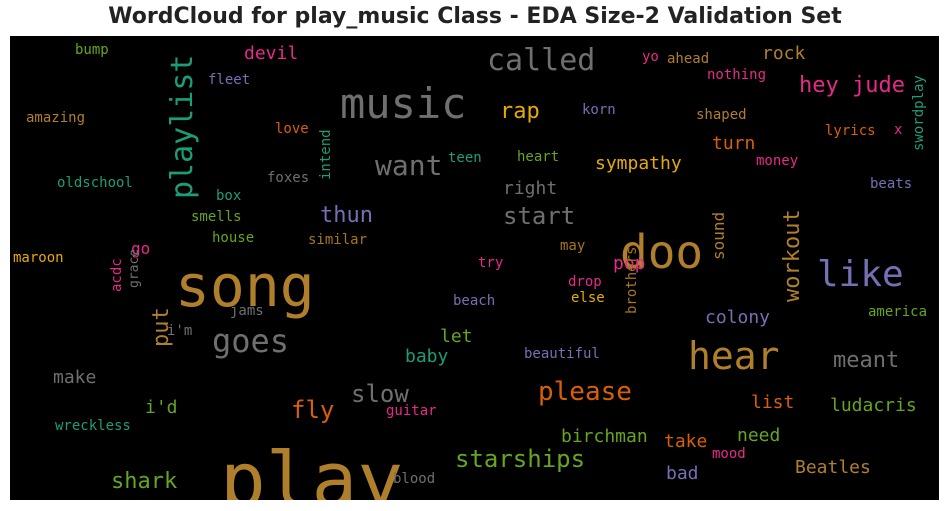 This screenshot has height=511, width=950. What do you see at coordinates (38, 258) in the screenshot?
I see `word-maroon: maroon` at bounding box center [38, 258].